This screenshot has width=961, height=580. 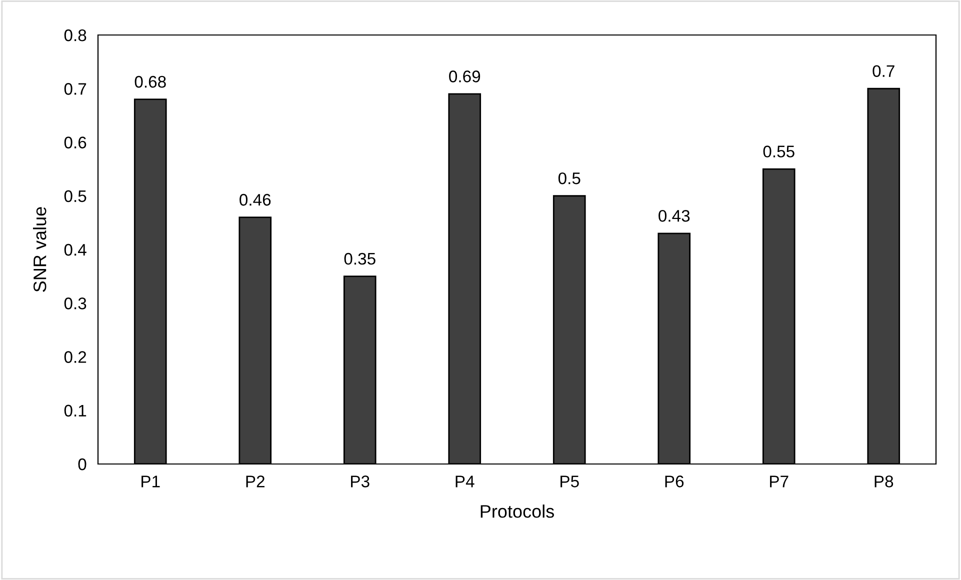 What do you see at coordinates (778, 152) in the screenshot?
I see `data-label: 0.55` at bounding box center [778, 152].